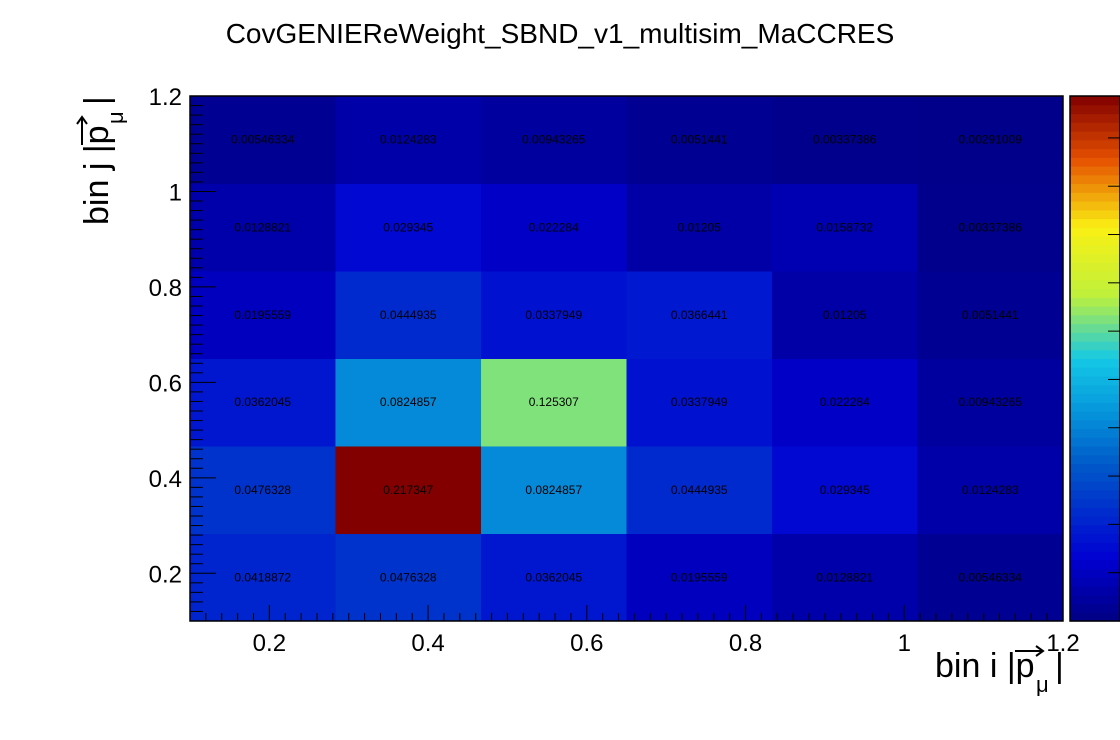  I want to click on x-axis-title-text: bin i |p, so click(985, 666).